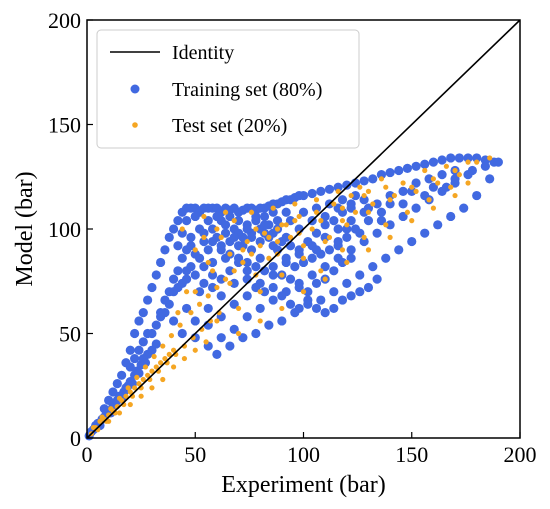  What do you see at coordinates (247, 90) in the screenshot?
I see `legend-training-label: Training set (80%)` at bounding box center [247, 90].